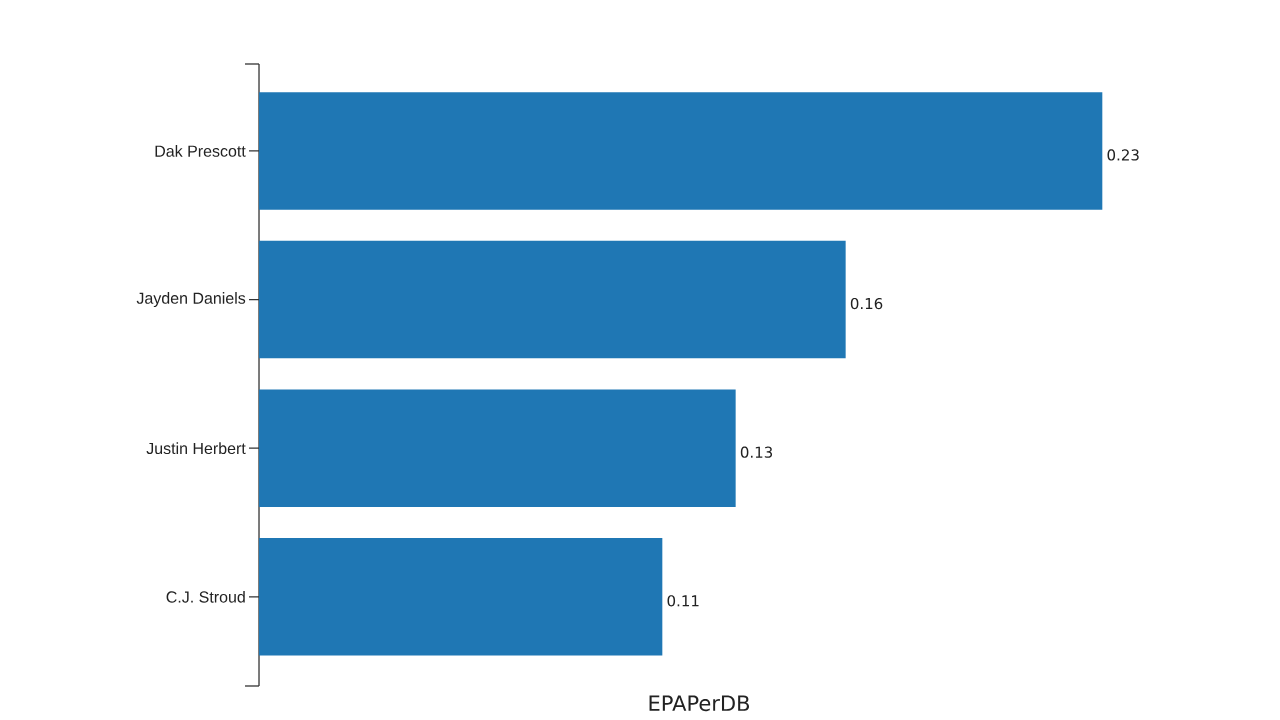 The width and height of the screenshot is (1280, 720). I want to click on data-label: 0.13, so click(756, 452).